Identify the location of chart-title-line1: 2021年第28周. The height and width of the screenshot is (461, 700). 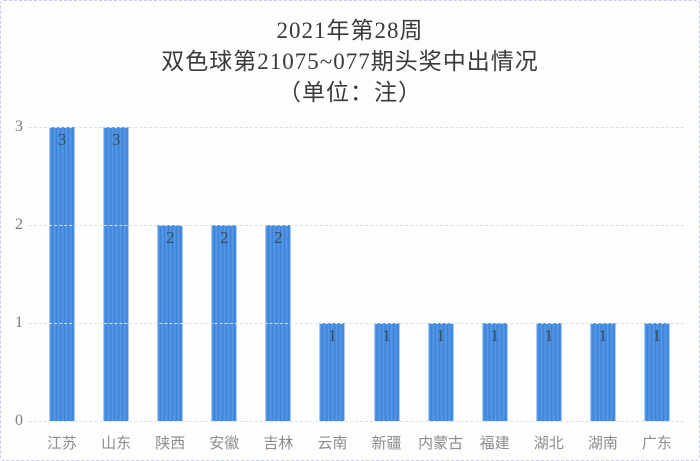
(350, 30).